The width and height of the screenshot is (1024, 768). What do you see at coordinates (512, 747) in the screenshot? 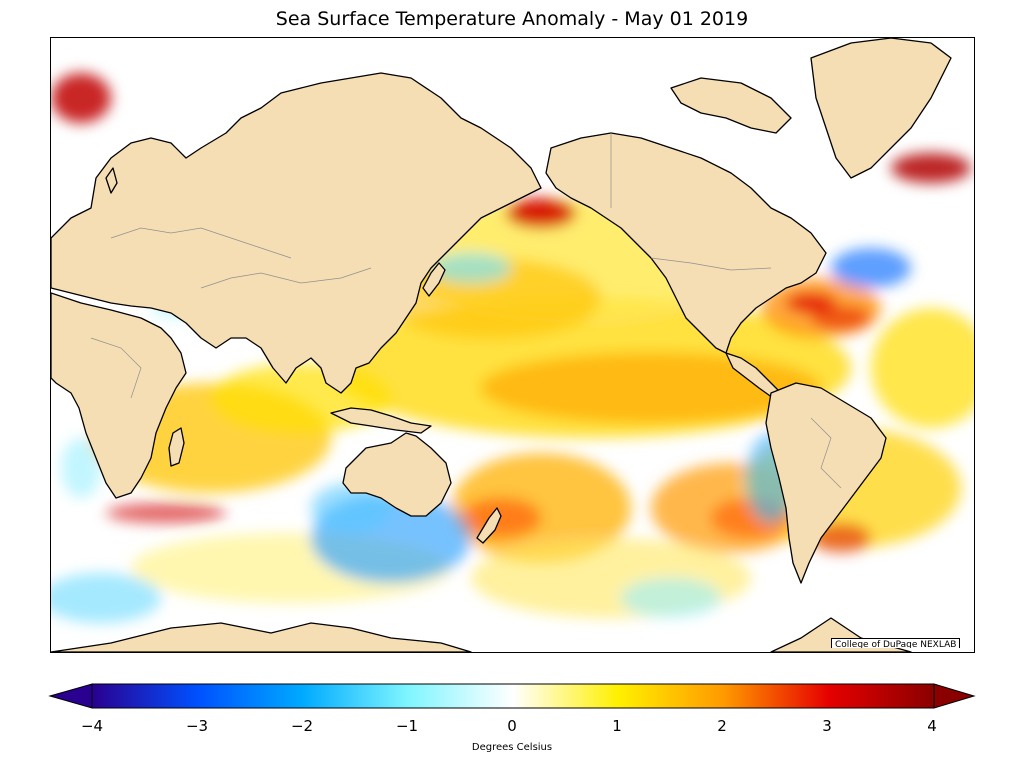
I see `colorbar-label: Degrees Celsius` at bounding box center [512, 747].